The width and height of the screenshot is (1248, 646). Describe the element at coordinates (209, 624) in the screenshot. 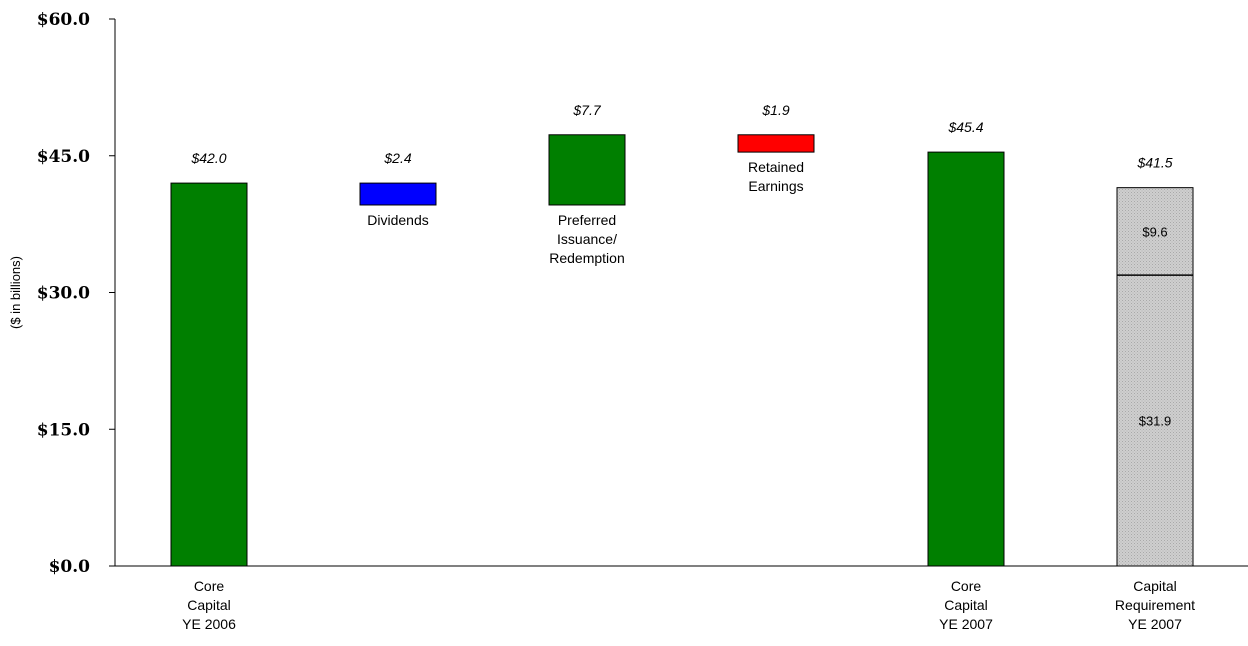

I see `category-label: YE 2006` at that location.